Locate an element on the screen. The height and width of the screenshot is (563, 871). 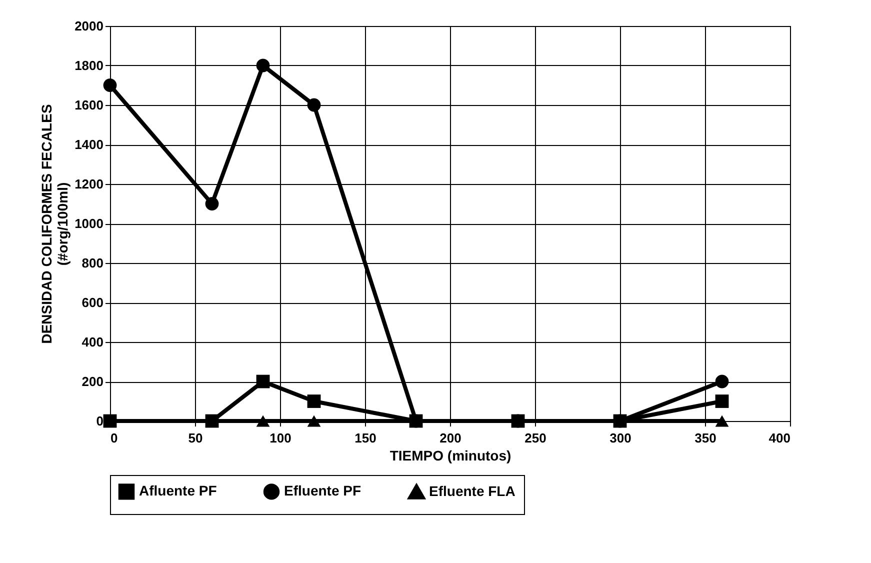
y-tick-label: 1800 is located at coordinates (89, 65).